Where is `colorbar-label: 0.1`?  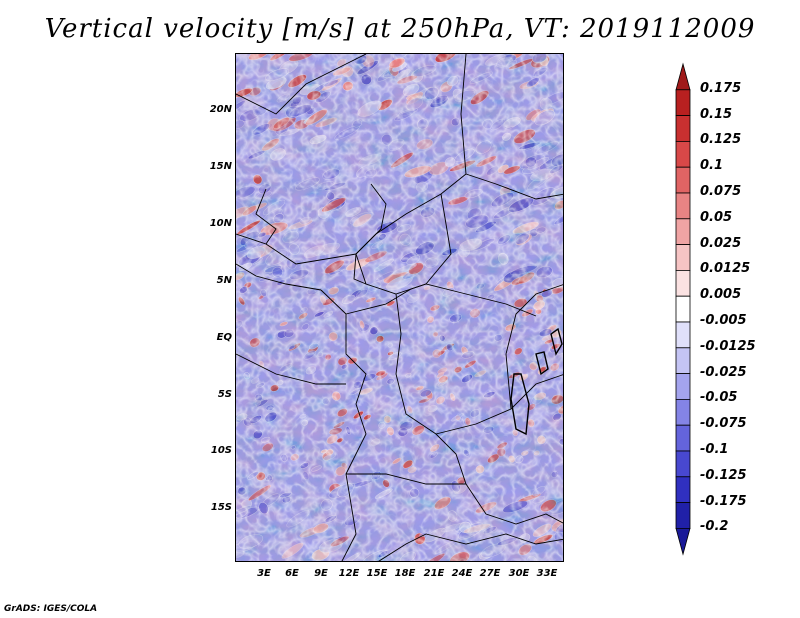 colorbar-label: 0.1 is located at coordinates (712, 166).